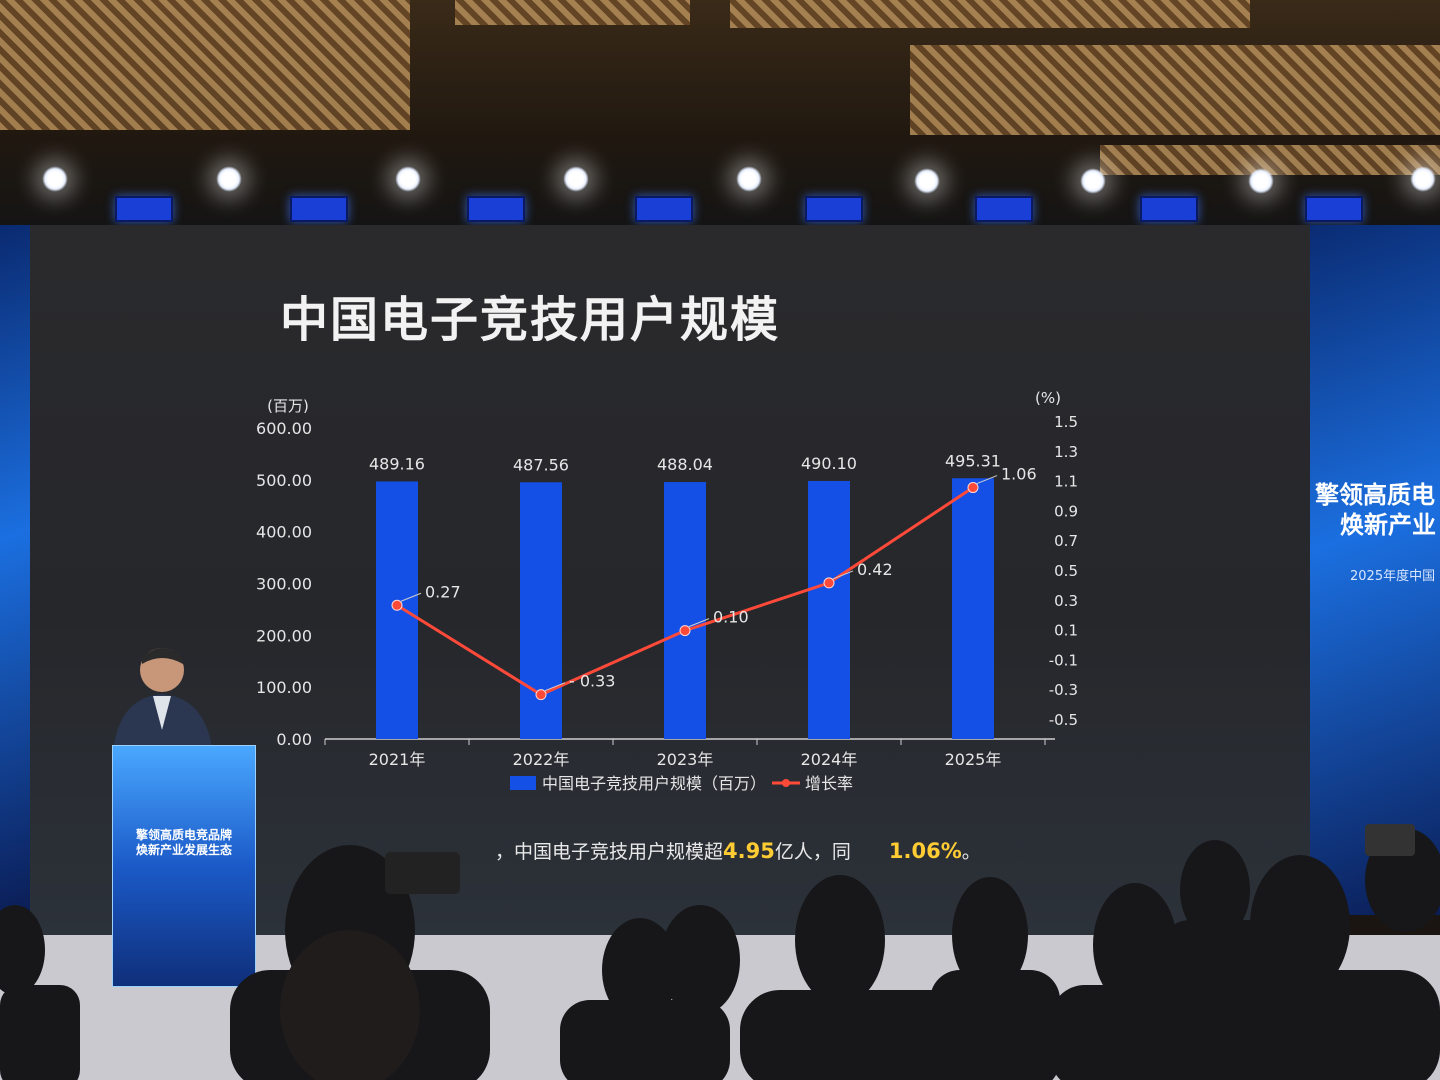 Image resolution: width=1440 pixels, height=1080 pixels. What do you see at coordinates (184, 866) in the screenshot?
I see `podium: 擎领高质电竞品牌 焕新产业发展生态` at bounding box center [184, 866].